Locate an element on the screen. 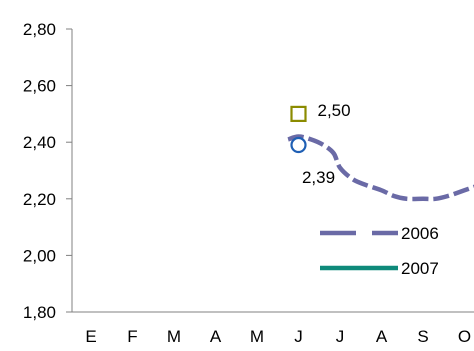 The height and width of the screenshot is (351, 474). annotation-marker-square is located at coordinates (298, 114).